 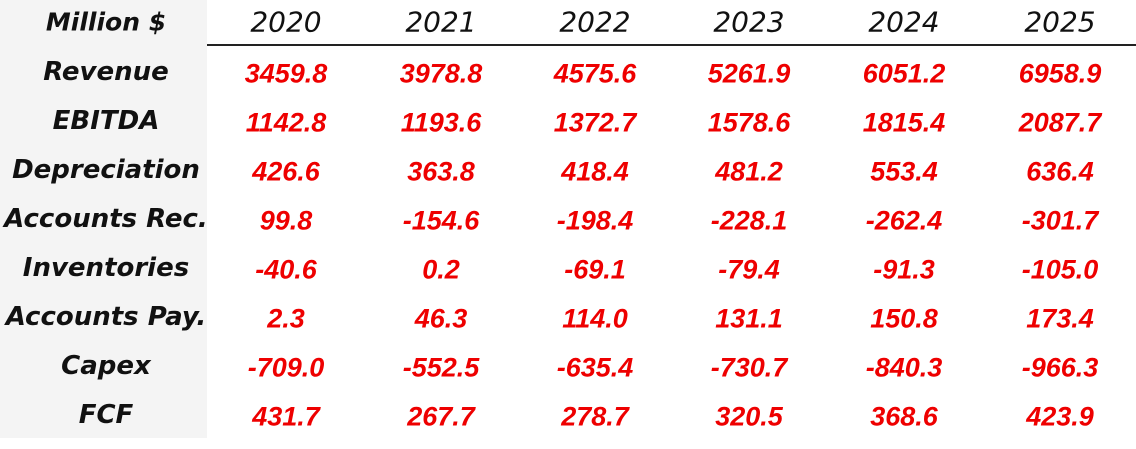 What do you see at coordinates (106, 268) in the screenshot?
I see `row-label: Inventories` at bounding box center [106, 268].